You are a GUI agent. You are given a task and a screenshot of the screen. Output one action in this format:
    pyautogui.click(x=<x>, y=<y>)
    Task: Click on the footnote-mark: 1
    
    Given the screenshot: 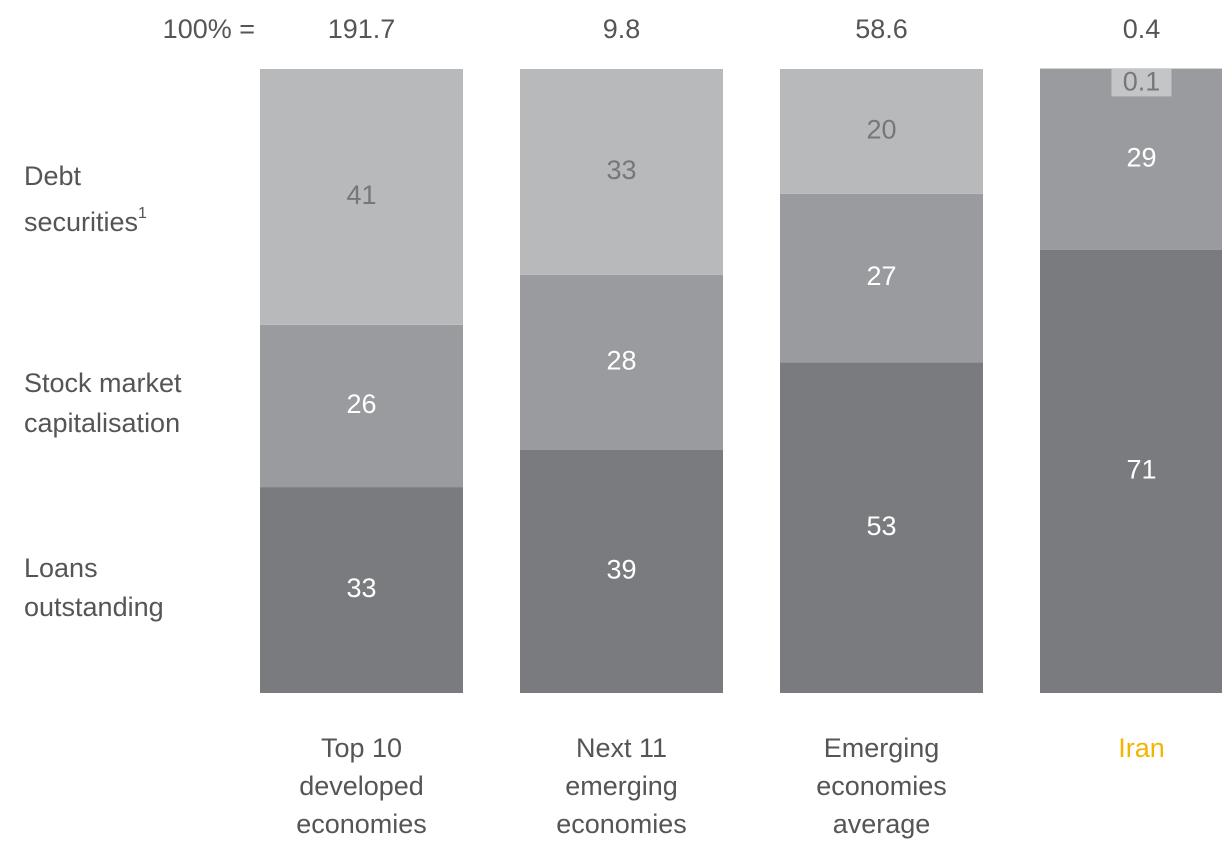 What is the action you would take?
    pyautogui.click(x=142, y=213)
    